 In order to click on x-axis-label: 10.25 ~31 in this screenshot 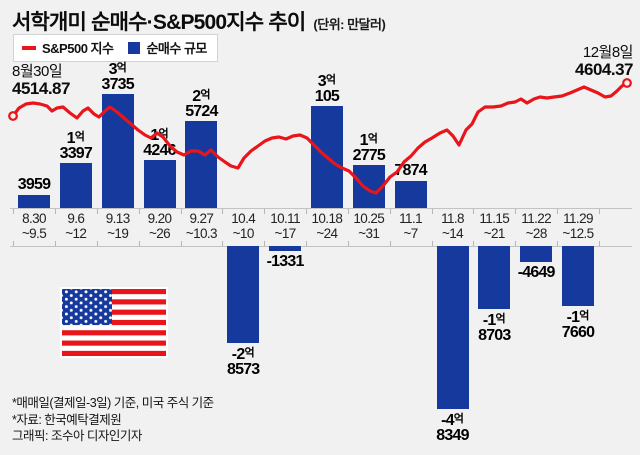, I will do `click(369, 226)`.